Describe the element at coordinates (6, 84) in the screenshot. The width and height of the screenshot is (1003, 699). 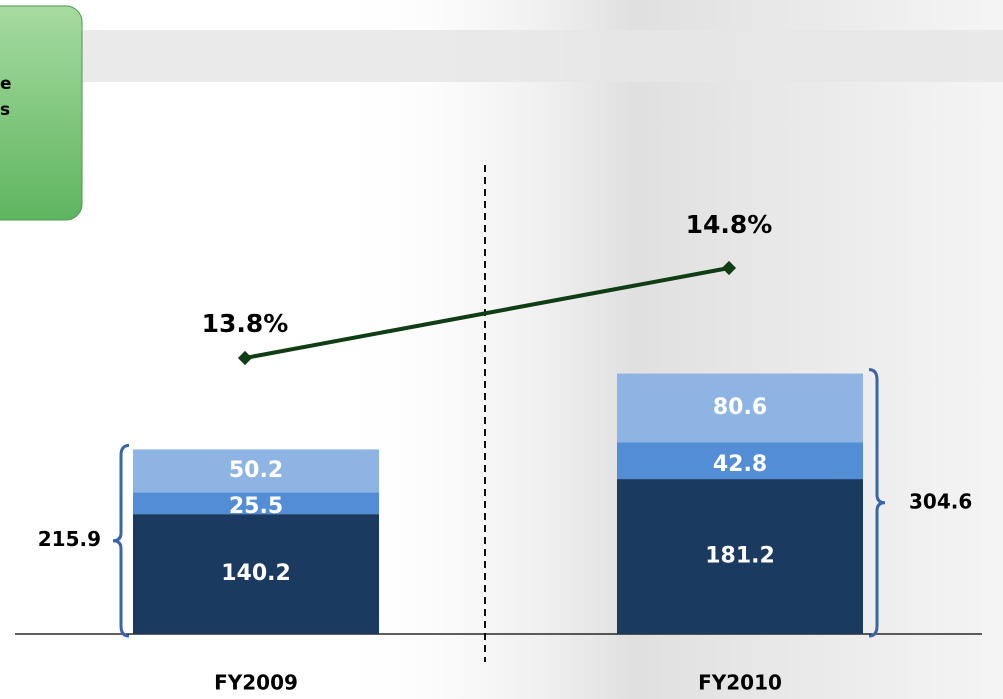
I see `note-text: e` at that location.